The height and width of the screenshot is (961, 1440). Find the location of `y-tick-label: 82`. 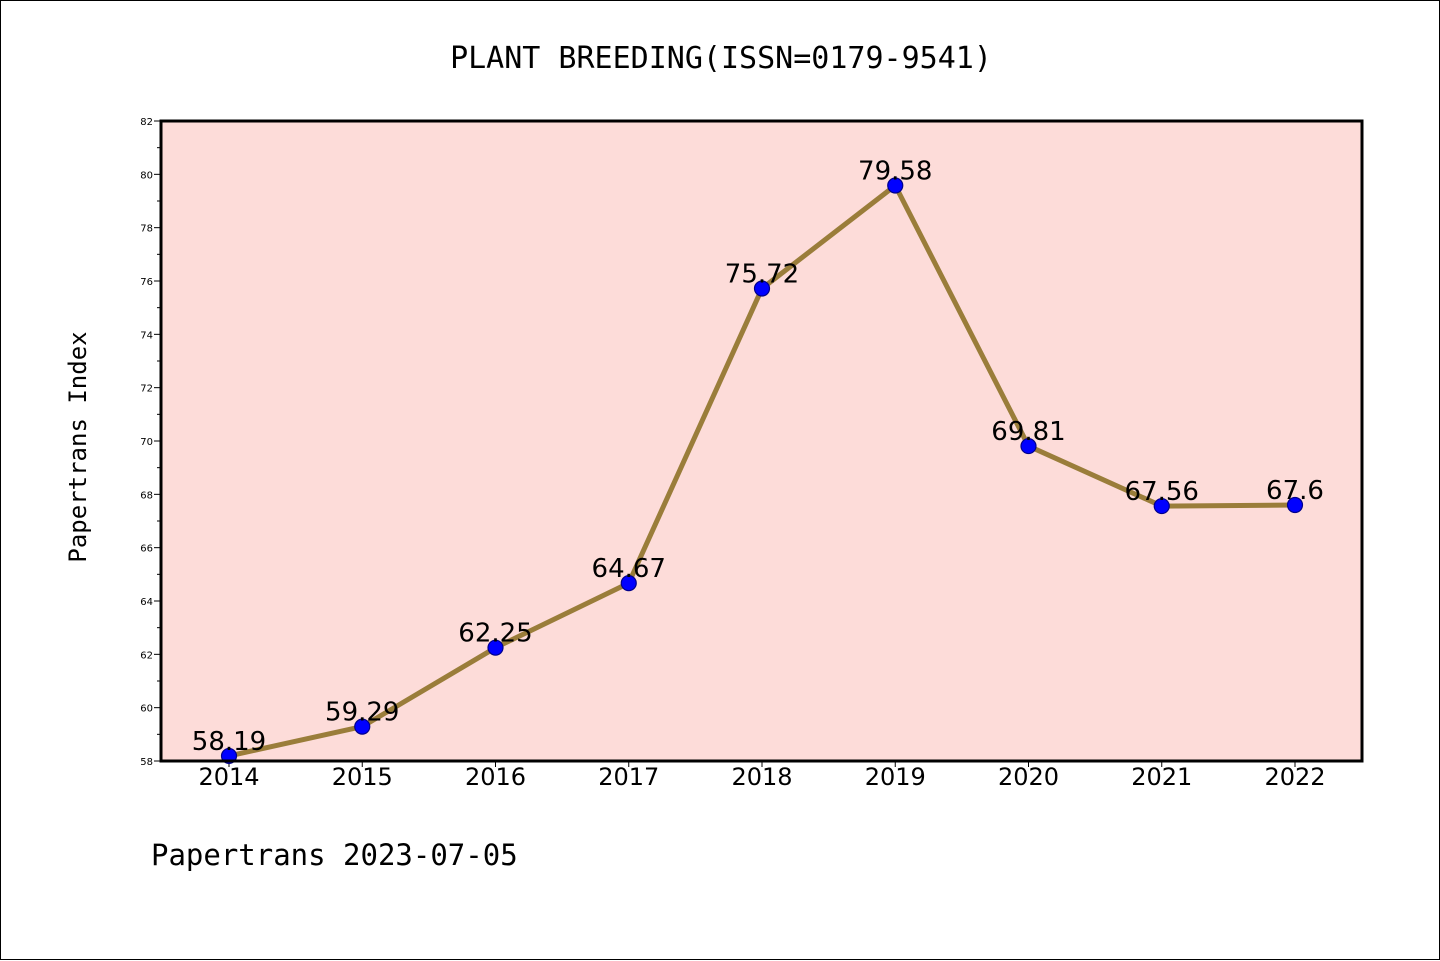

y-tick-label: 82 is located at coordinates (146, 122).